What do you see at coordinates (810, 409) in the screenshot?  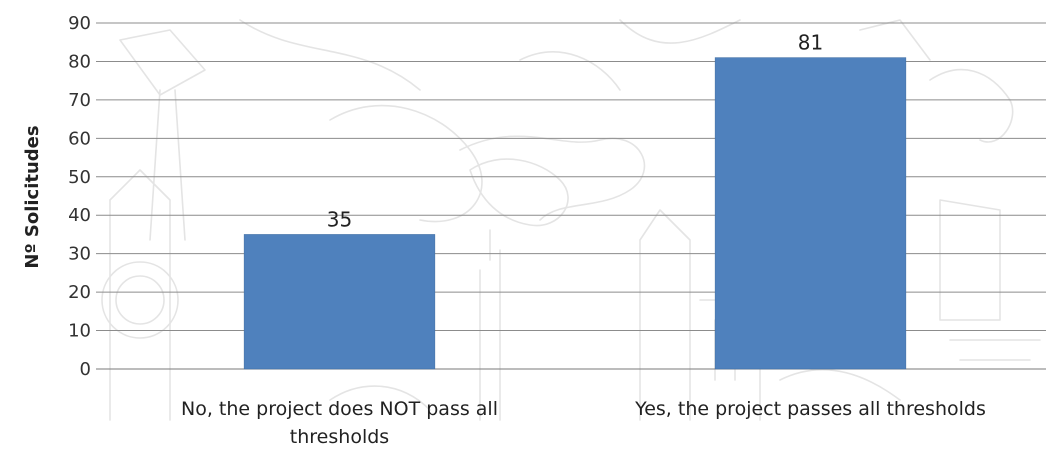 I see `x-category-label: Yes, the project passes all thresholds` at bounding box center [810, 409].